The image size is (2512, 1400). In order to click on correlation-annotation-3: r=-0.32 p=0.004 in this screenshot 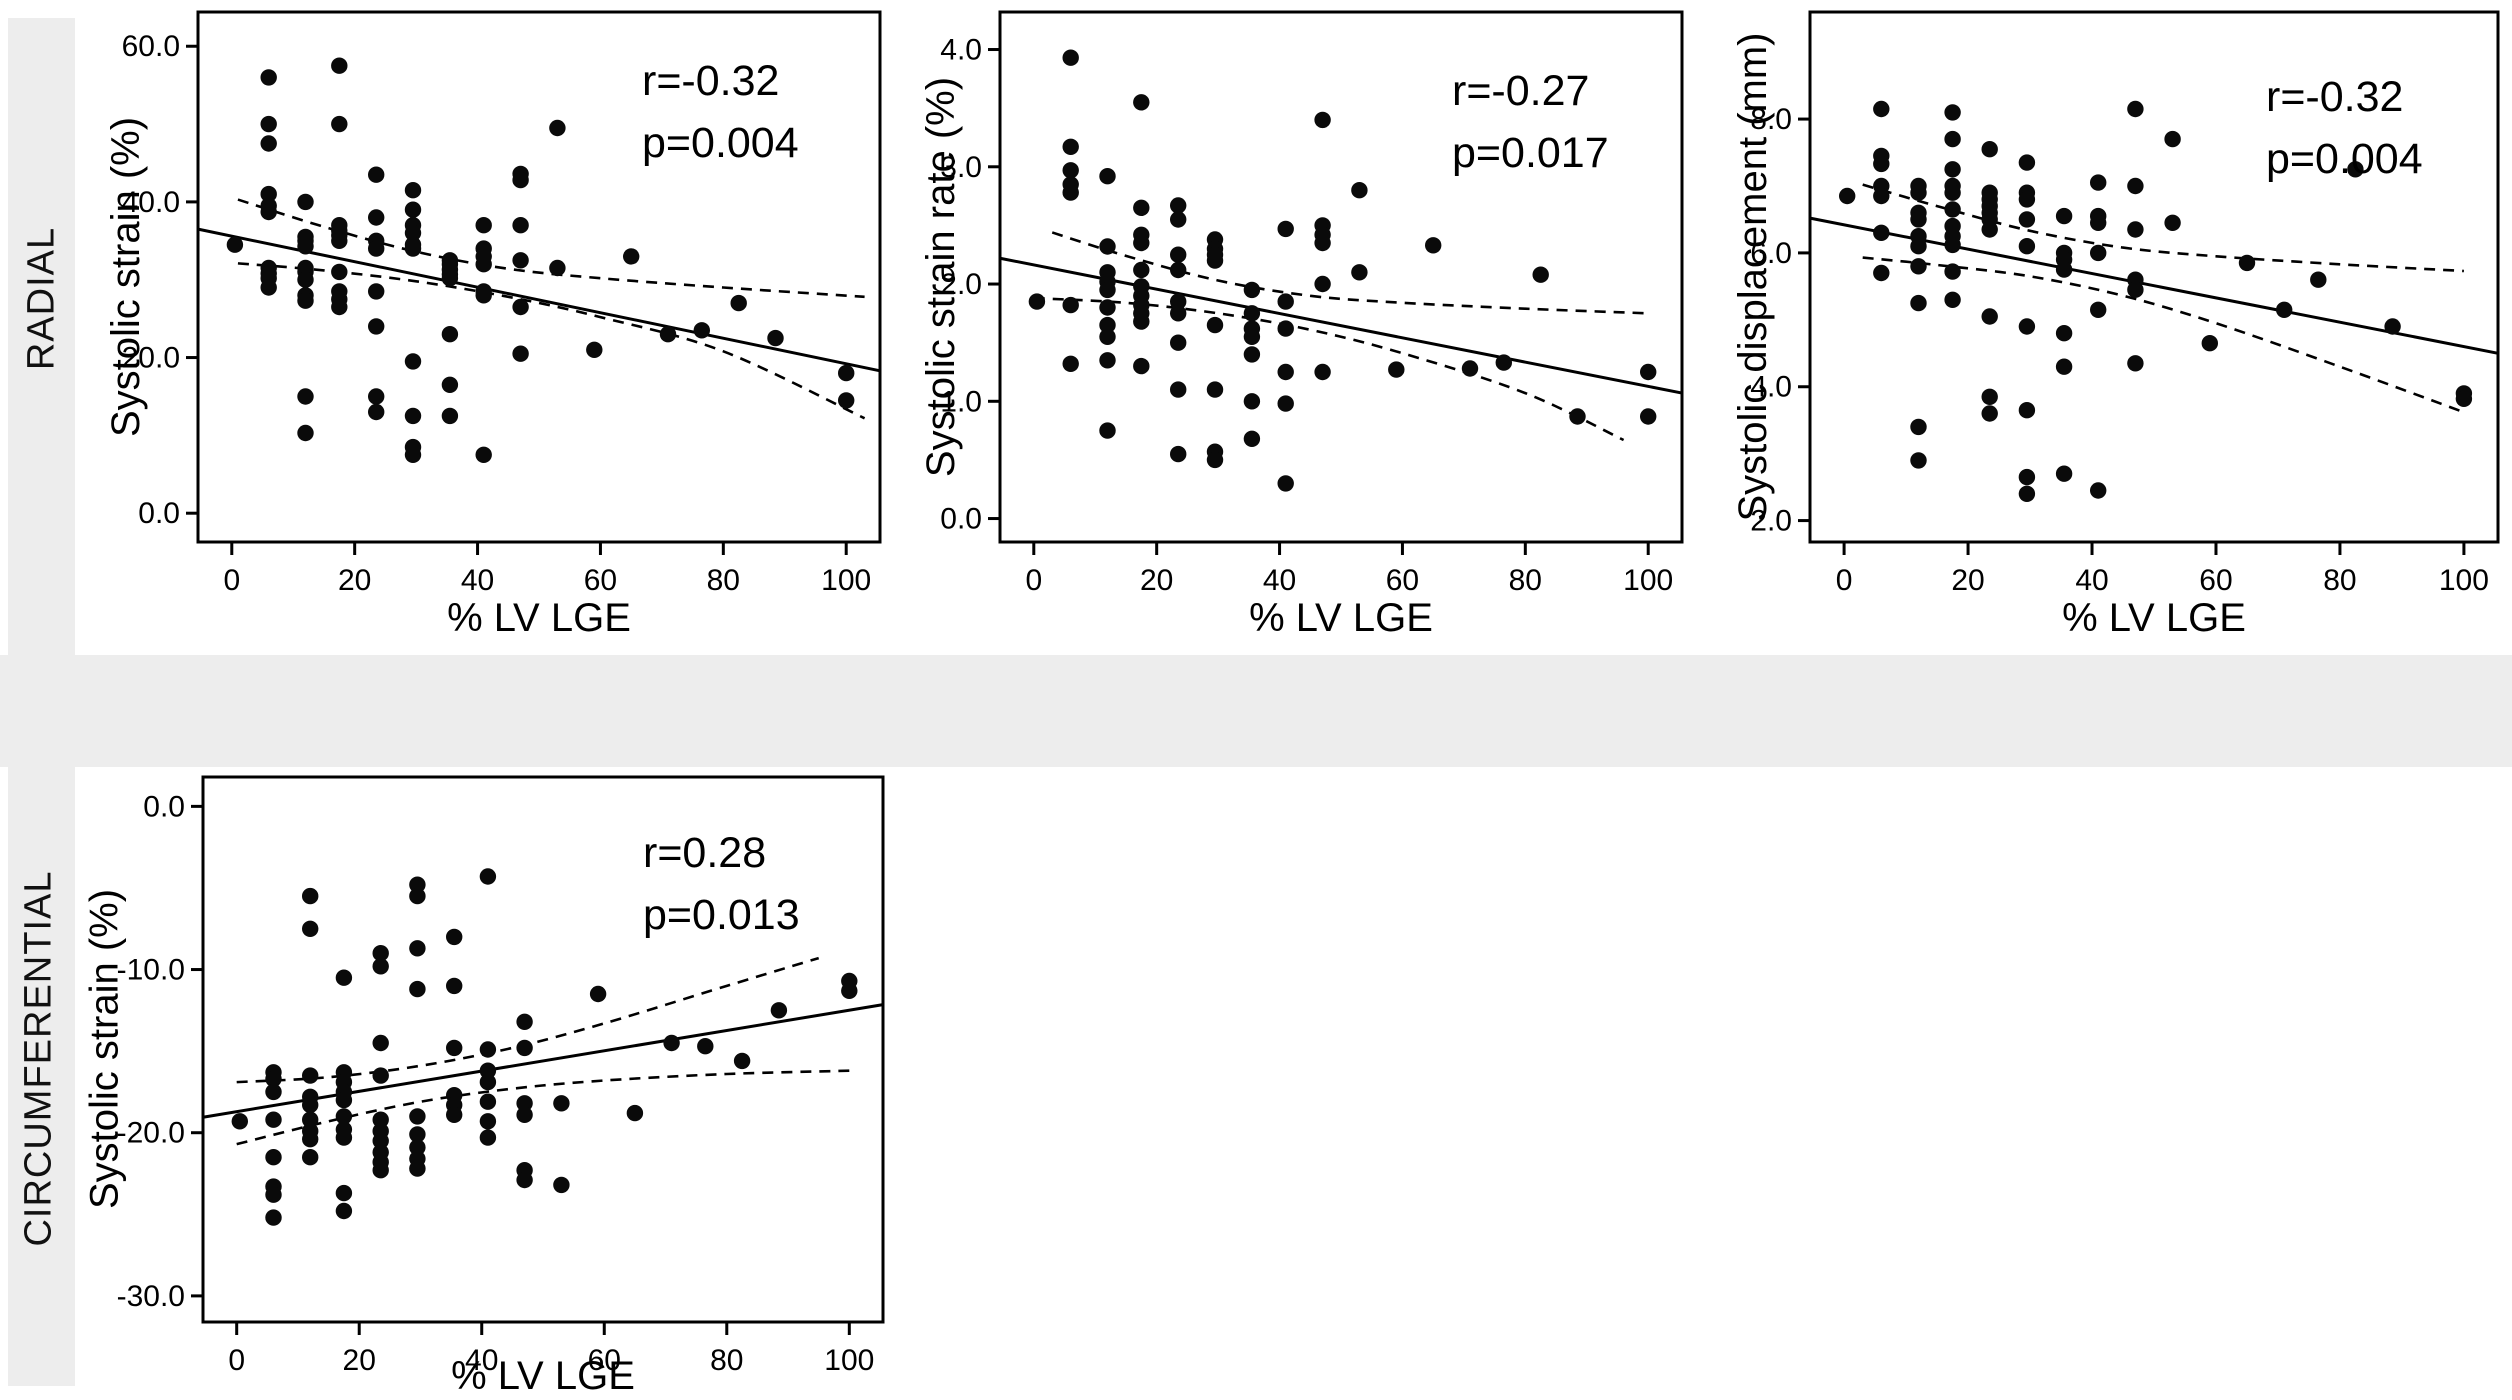, I will do `click(2344, 128)`.